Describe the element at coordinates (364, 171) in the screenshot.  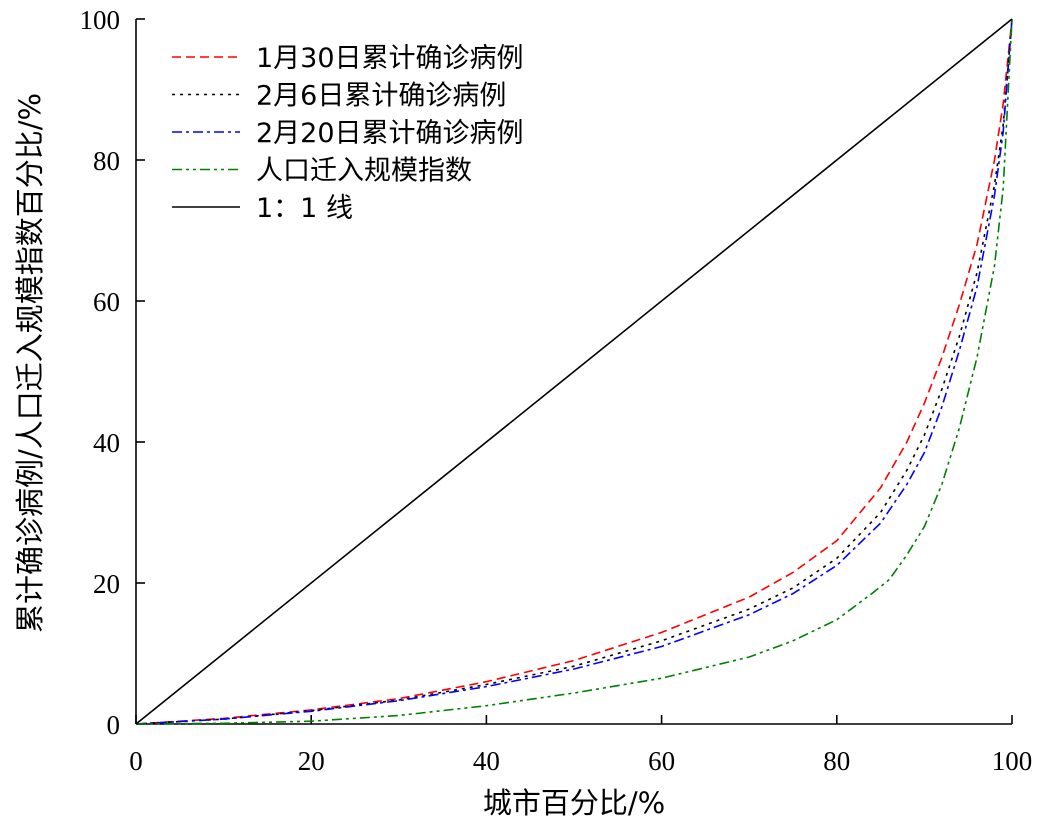
I see `legend-label-4: 人口迁入规模指数` at that location.